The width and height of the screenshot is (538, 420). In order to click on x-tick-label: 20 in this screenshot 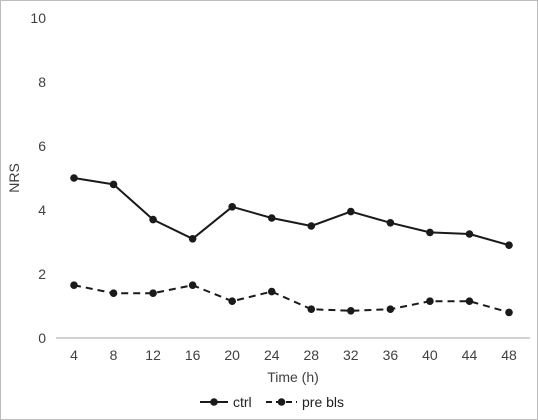, I will do `click(232, 355)`.